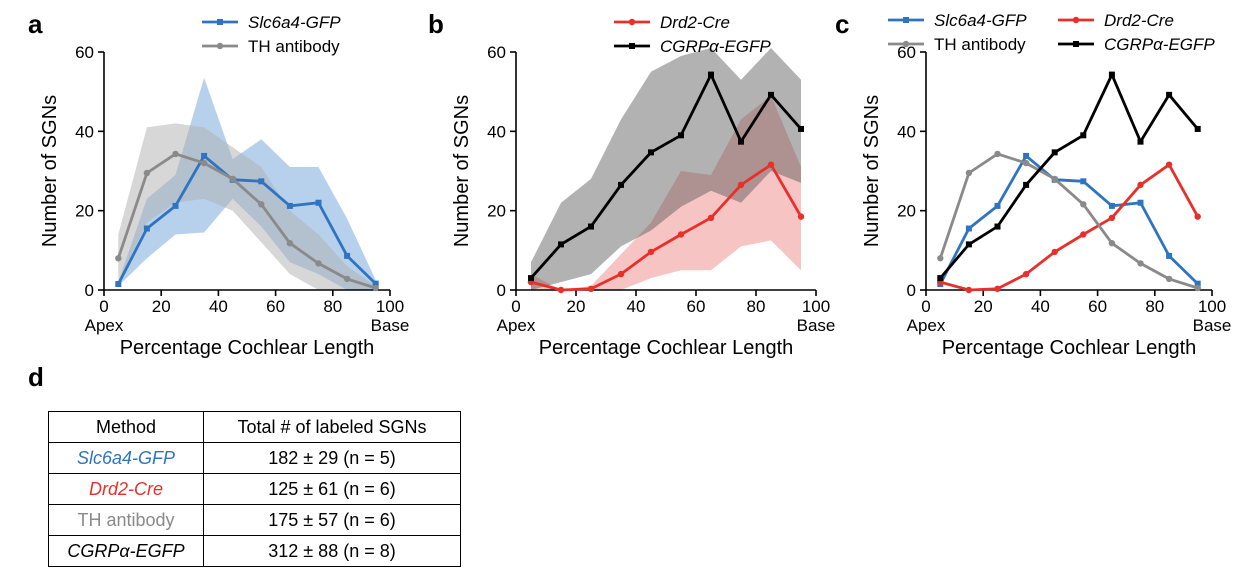  Describe the element at coordinates (126, 427) in the screenshot. I see `column-header-method: Method` at that location.